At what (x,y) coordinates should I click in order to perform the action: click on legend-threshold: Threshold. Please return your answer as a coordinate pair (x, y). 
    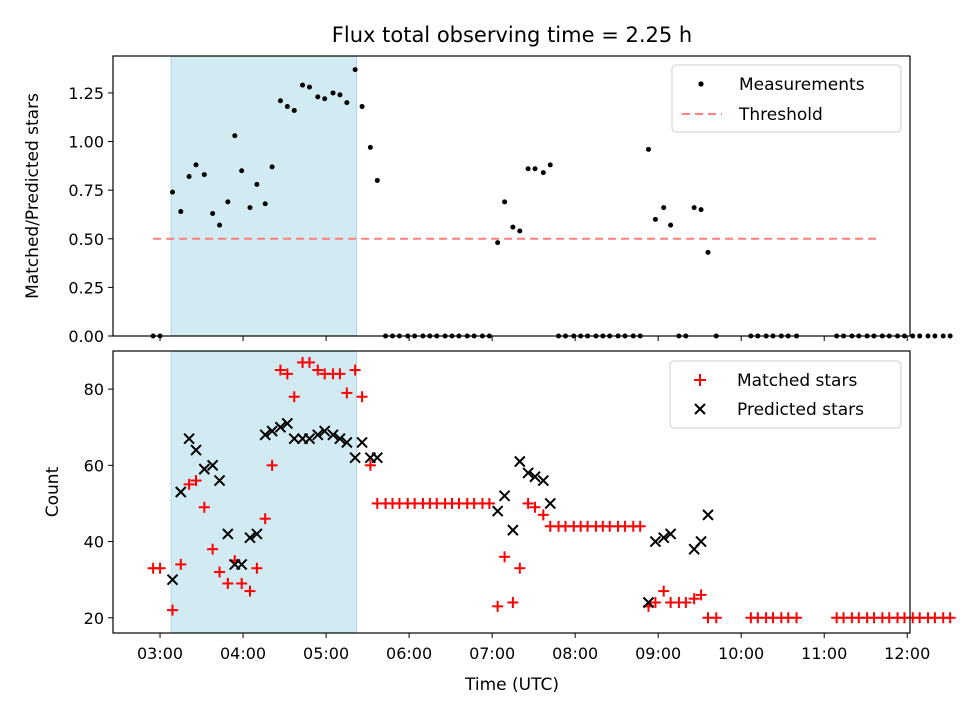
    Looking at the image, I should click on (780, 115).